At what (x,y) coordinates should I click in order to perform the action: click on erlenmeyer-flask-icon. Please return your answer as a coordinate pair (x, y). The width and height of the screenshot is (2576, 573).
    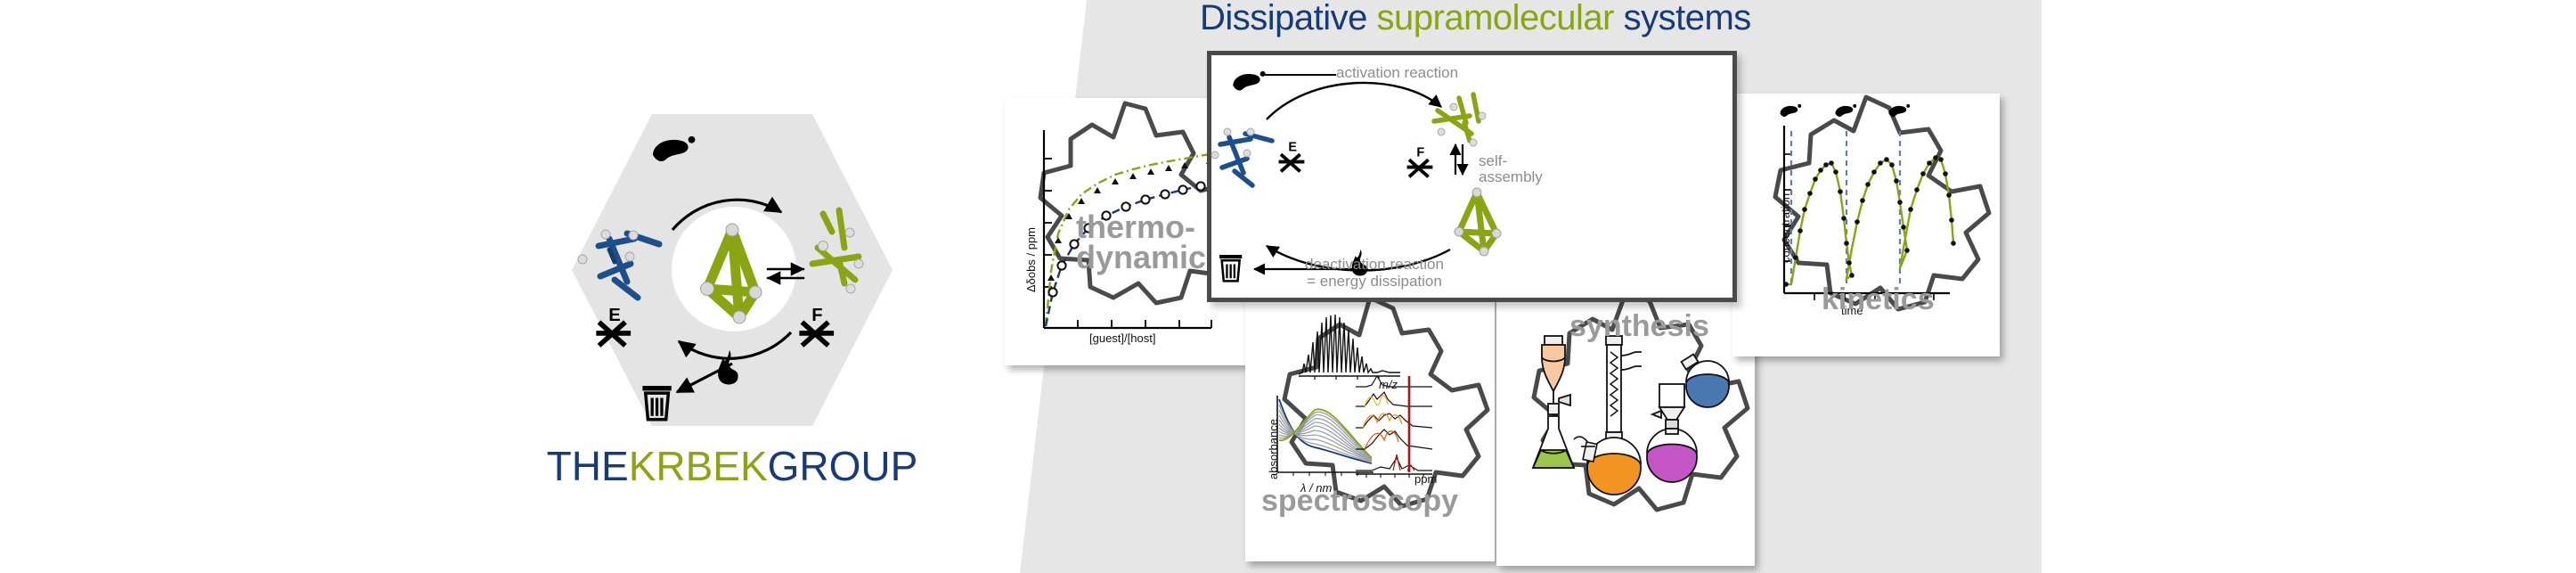
    Looking at the image, I should click on (1554, 442).